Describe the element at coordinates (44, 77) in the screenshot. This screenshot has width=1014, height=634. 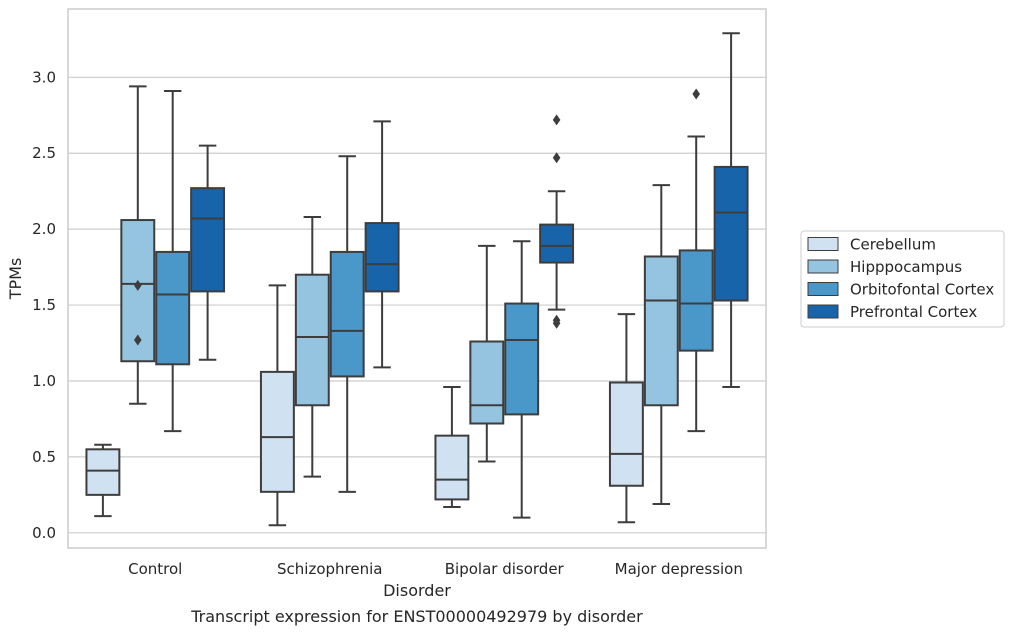
I see `y-tick-label: 3.0` at that location.